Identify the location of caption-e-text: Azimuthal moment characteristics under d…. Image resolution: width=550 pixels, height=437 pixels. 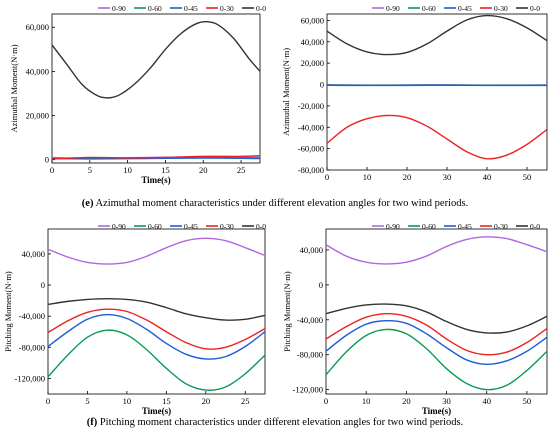
(281, 203).